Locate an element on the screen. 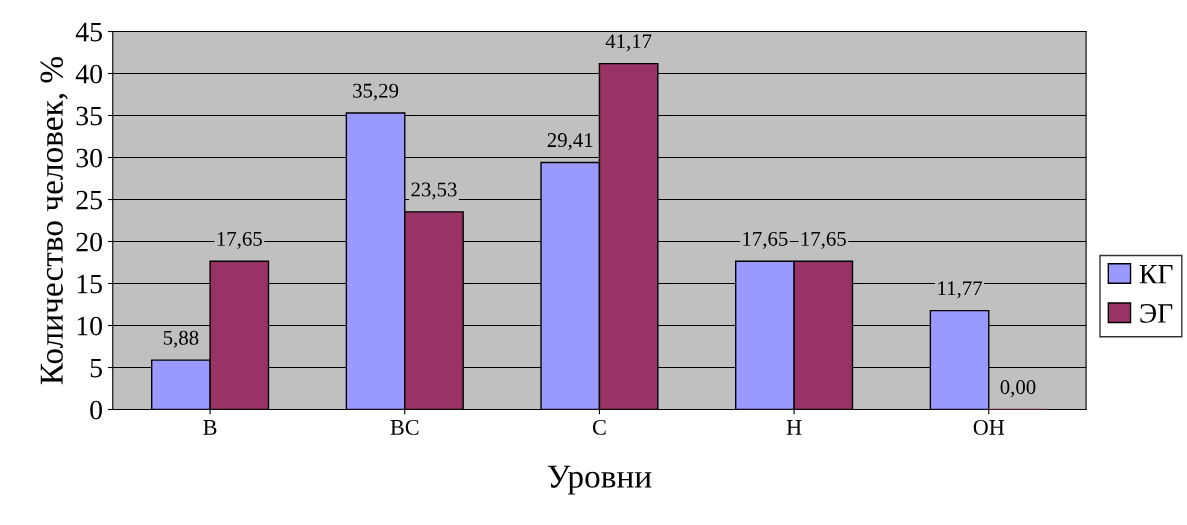  x-tick-label: В is located at coordinates (210, 427).